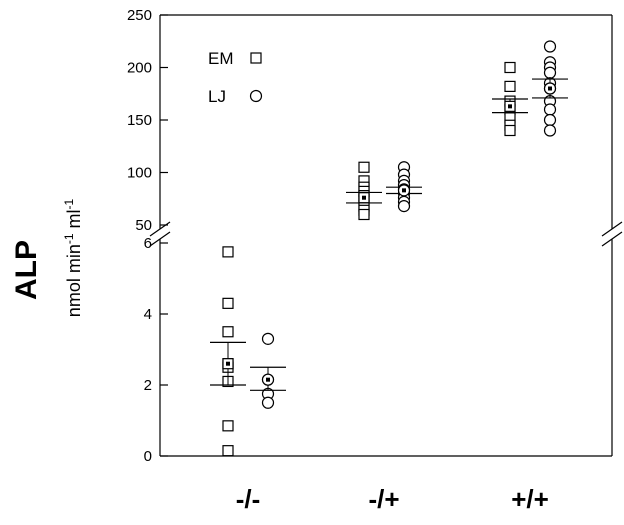  I want to click on legend-marker-lj, so click(256, 96).